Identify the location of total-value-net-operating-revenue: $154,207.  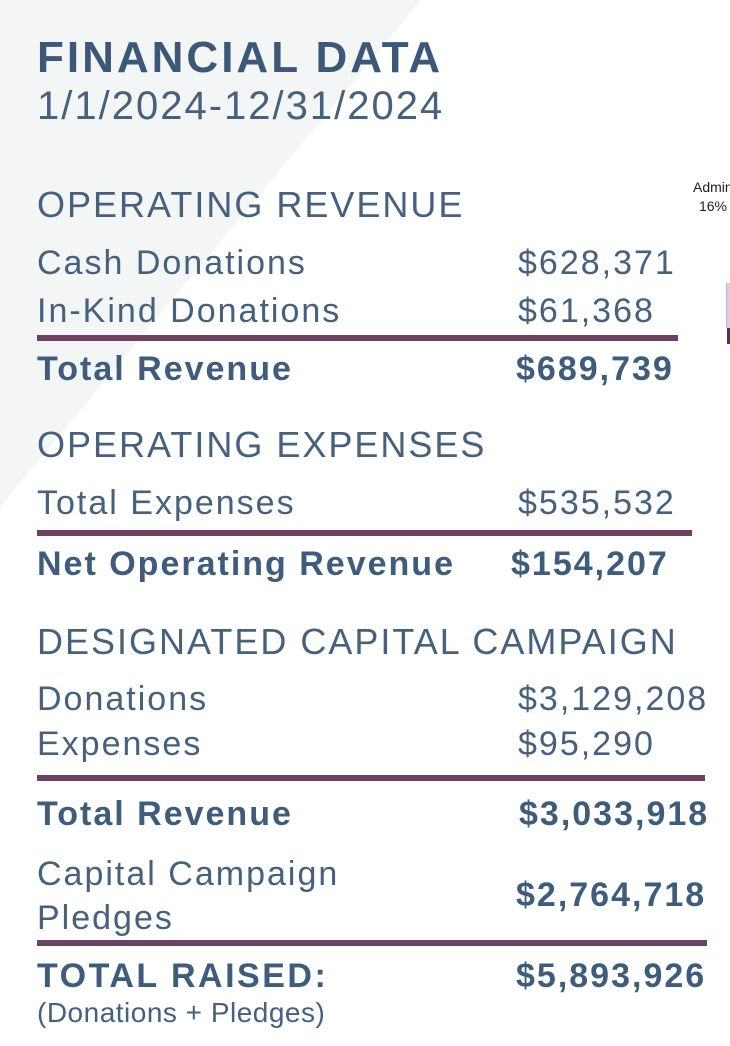
(590, 564).